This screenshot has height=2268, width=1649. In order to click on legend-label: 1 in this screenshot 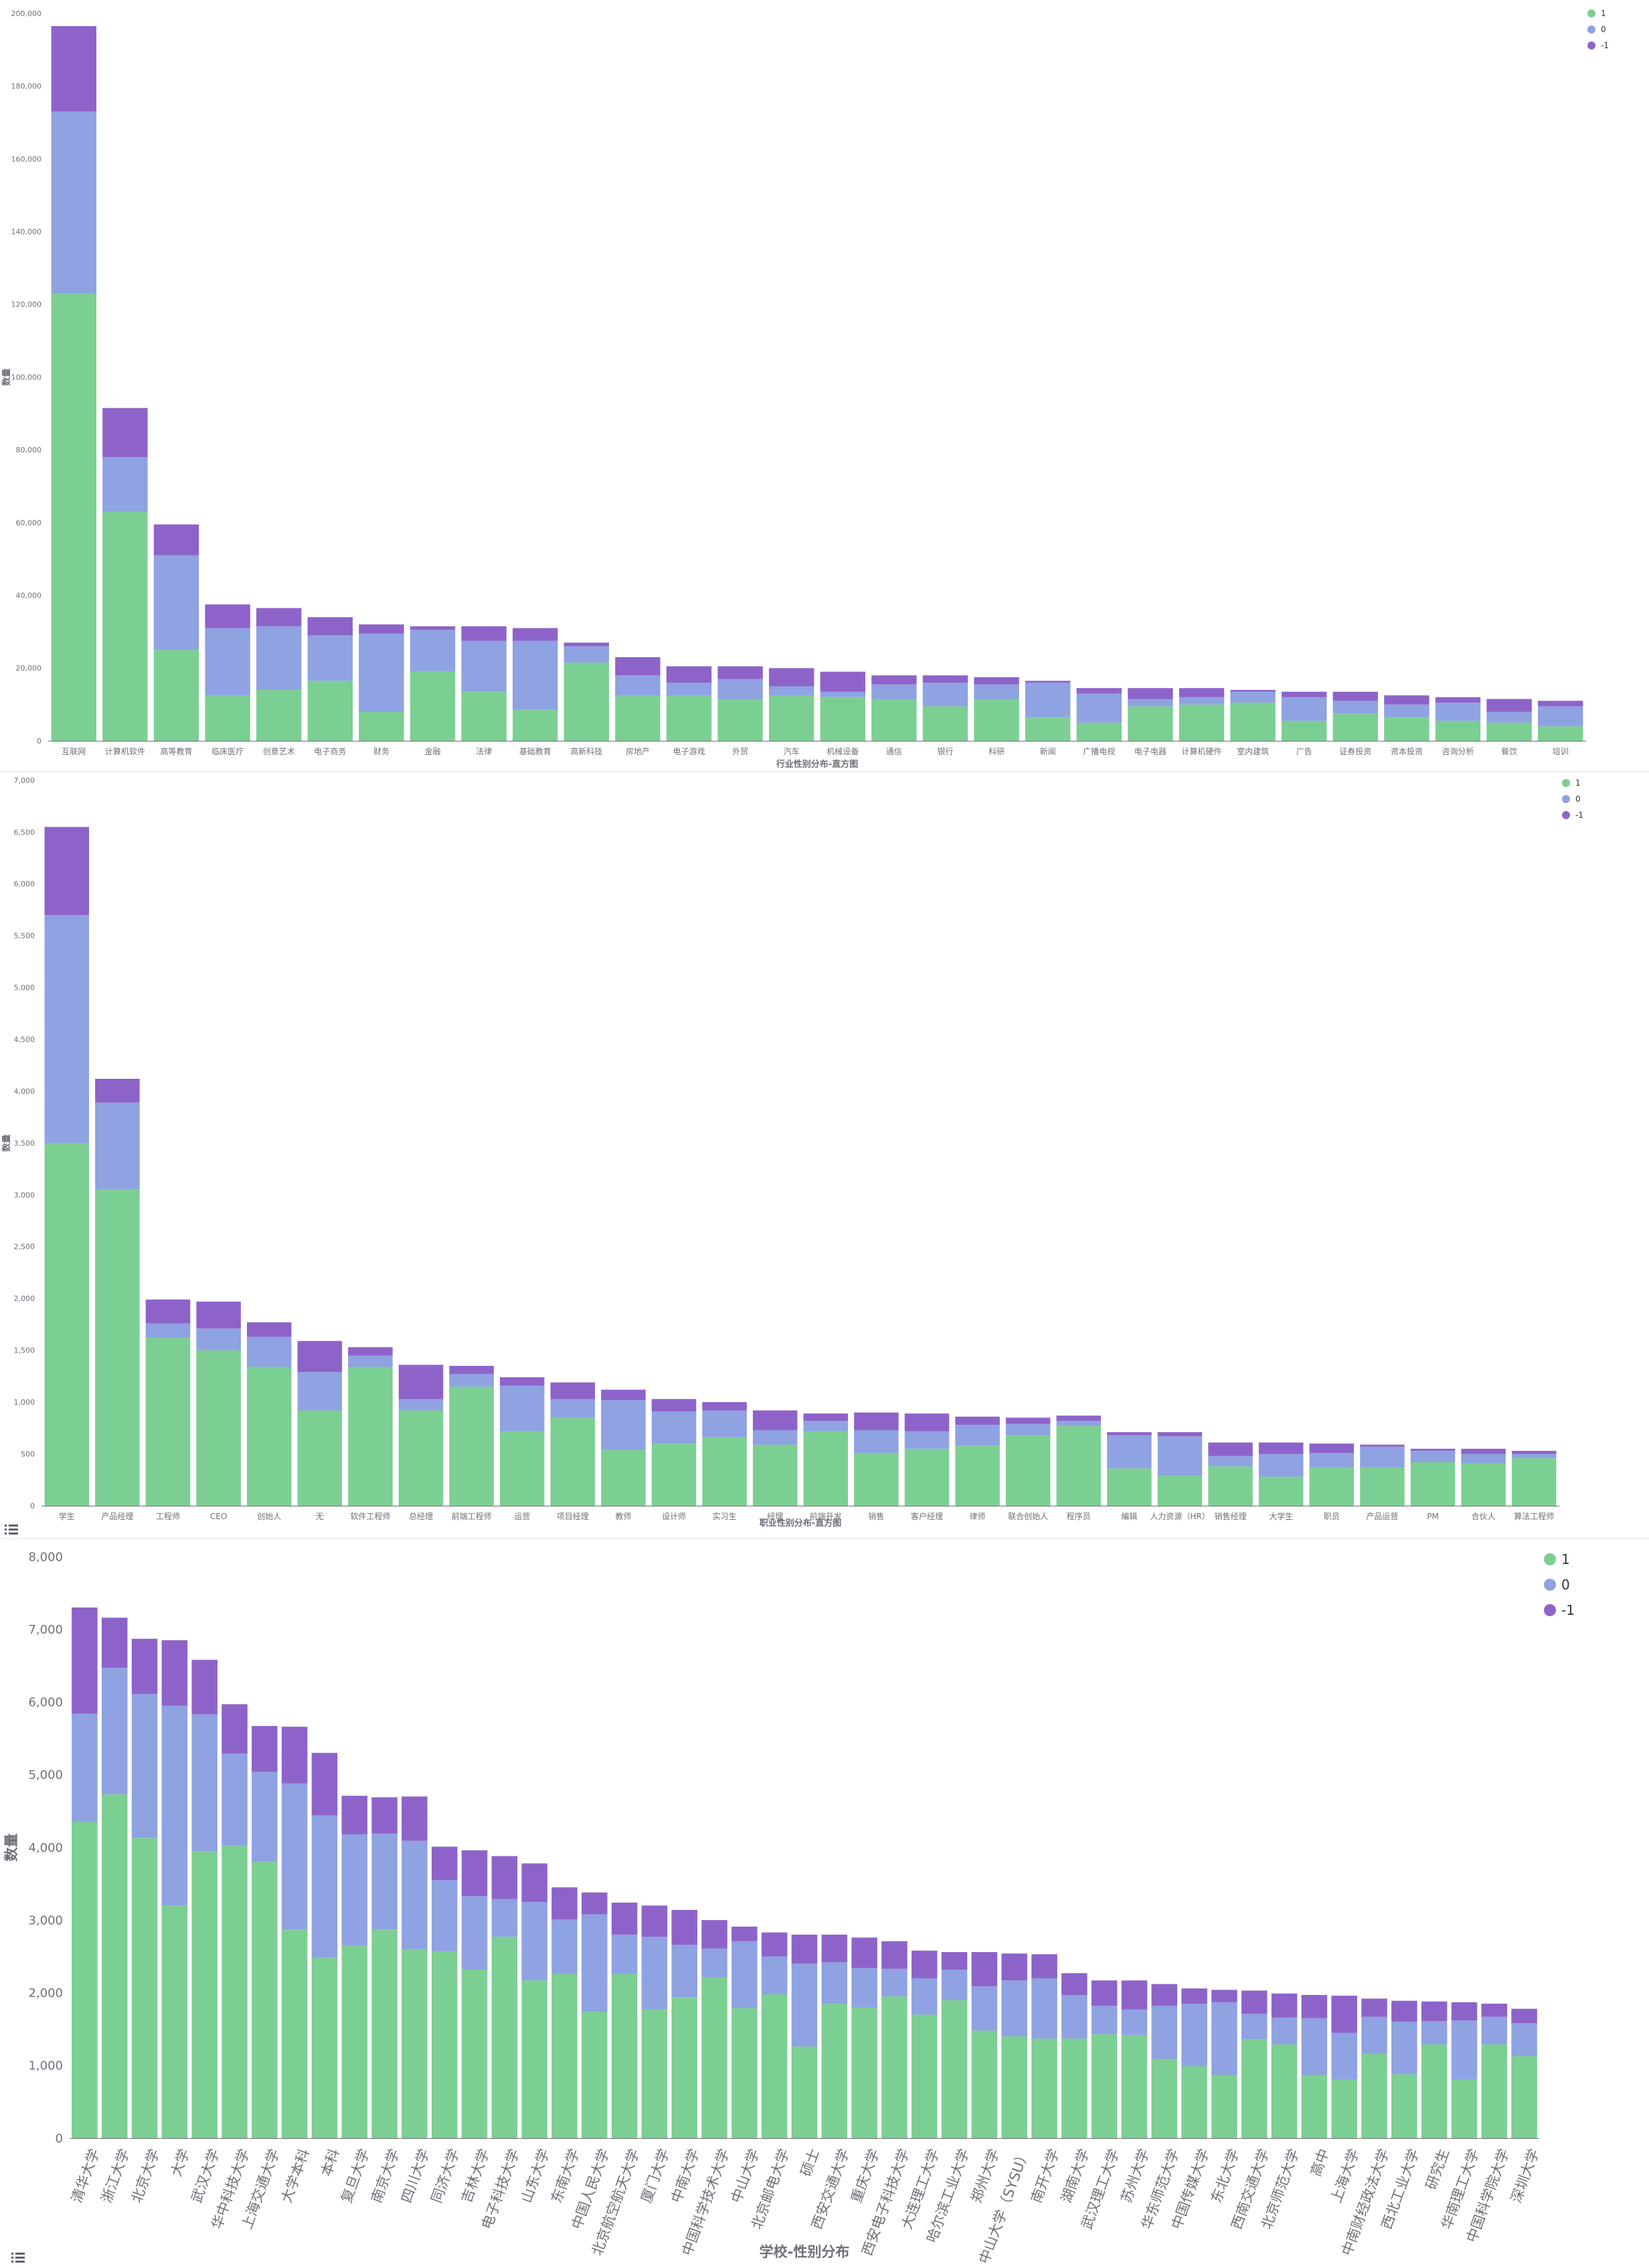, I will do `click(1603, 13)`.